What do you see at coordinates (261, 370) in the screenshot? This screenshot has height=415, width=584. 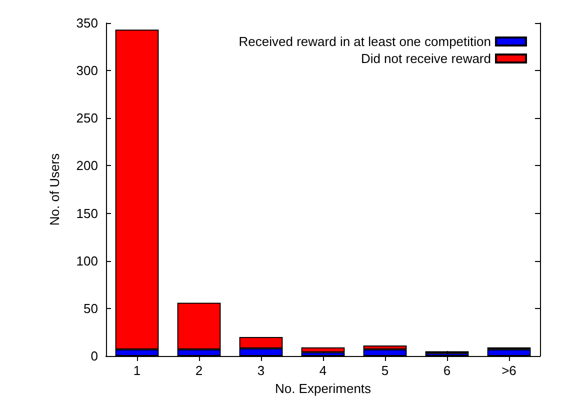 I see `x-tick-label: 3` at bounding box center [261, 370].